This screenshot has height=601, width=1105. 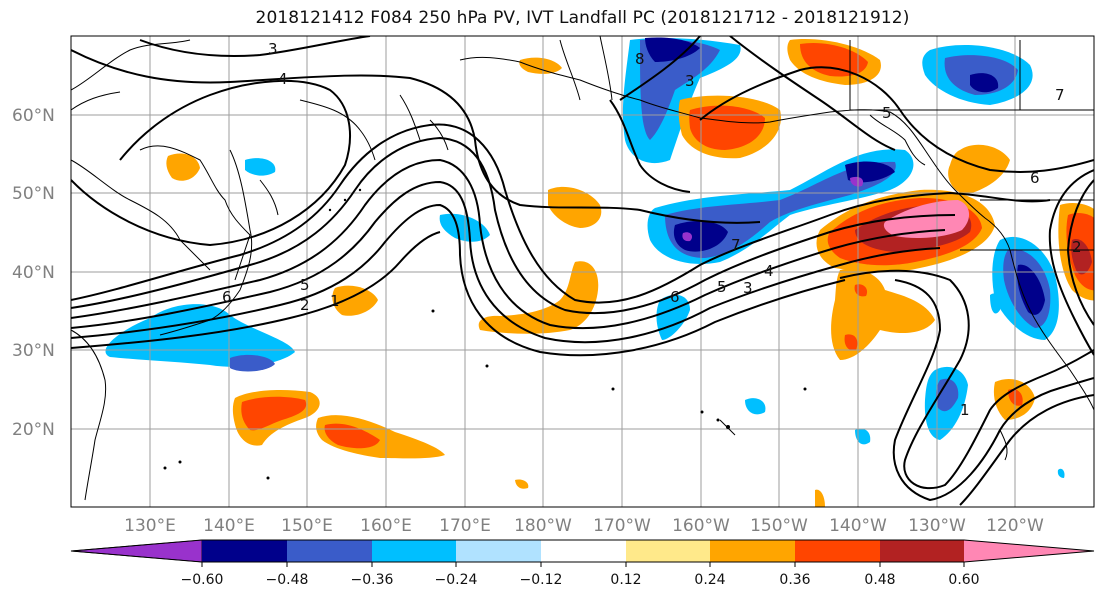 I want to click on colorbar-tick-label: 0.48, so click(x=879, y=580).